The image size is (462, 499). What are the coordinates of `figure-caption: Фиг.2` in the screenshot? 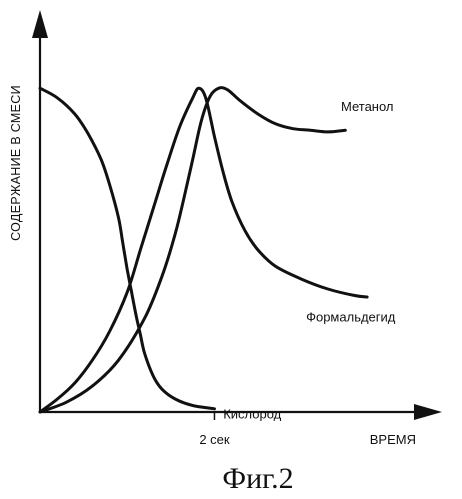 It's located at (257, 478).